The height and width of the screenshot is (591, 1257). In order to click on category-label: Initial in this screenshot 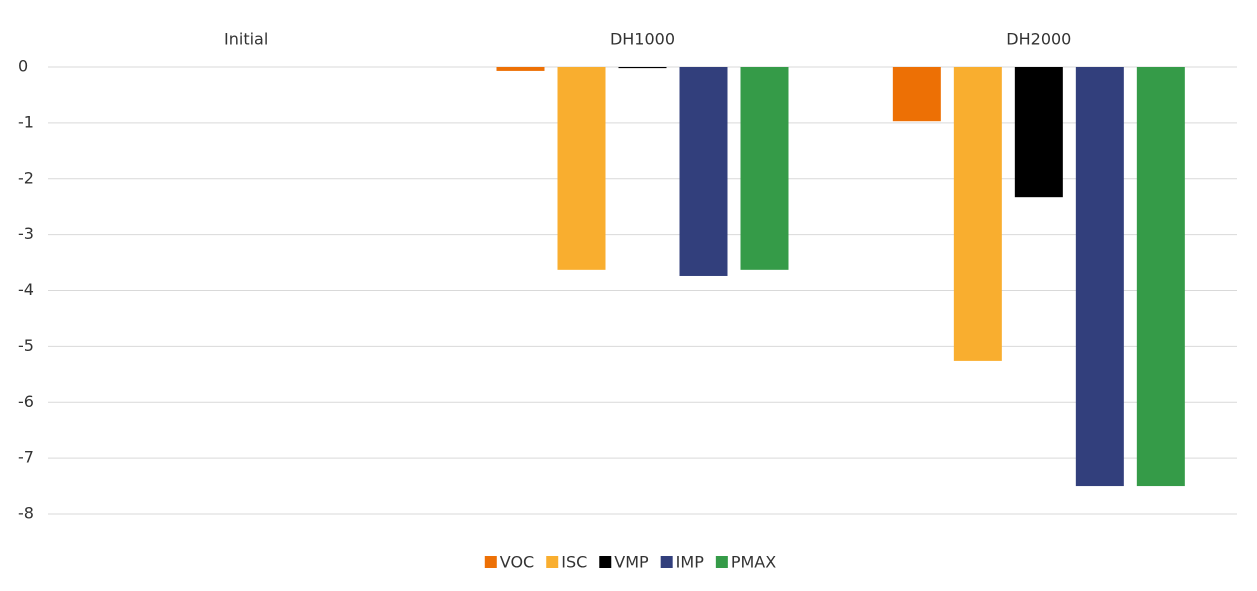, I will do `click(246, 39)`.